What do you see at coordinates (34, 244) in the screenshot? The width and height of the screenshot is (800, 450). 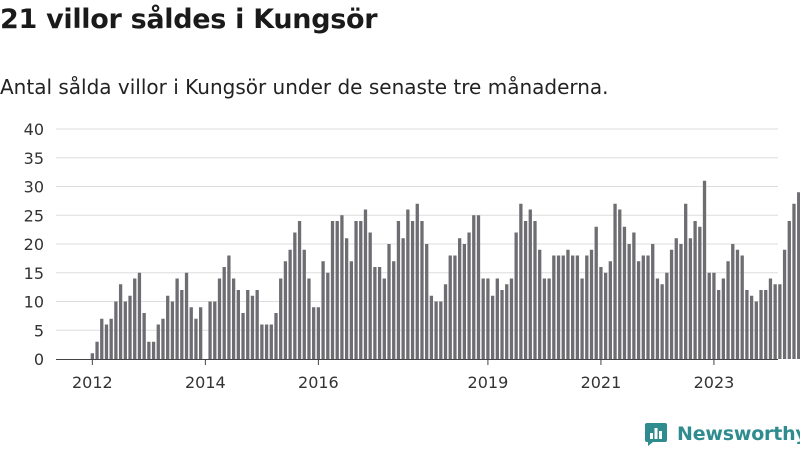 I see `y-tick-label: 20` at bounding box center [34, 244].